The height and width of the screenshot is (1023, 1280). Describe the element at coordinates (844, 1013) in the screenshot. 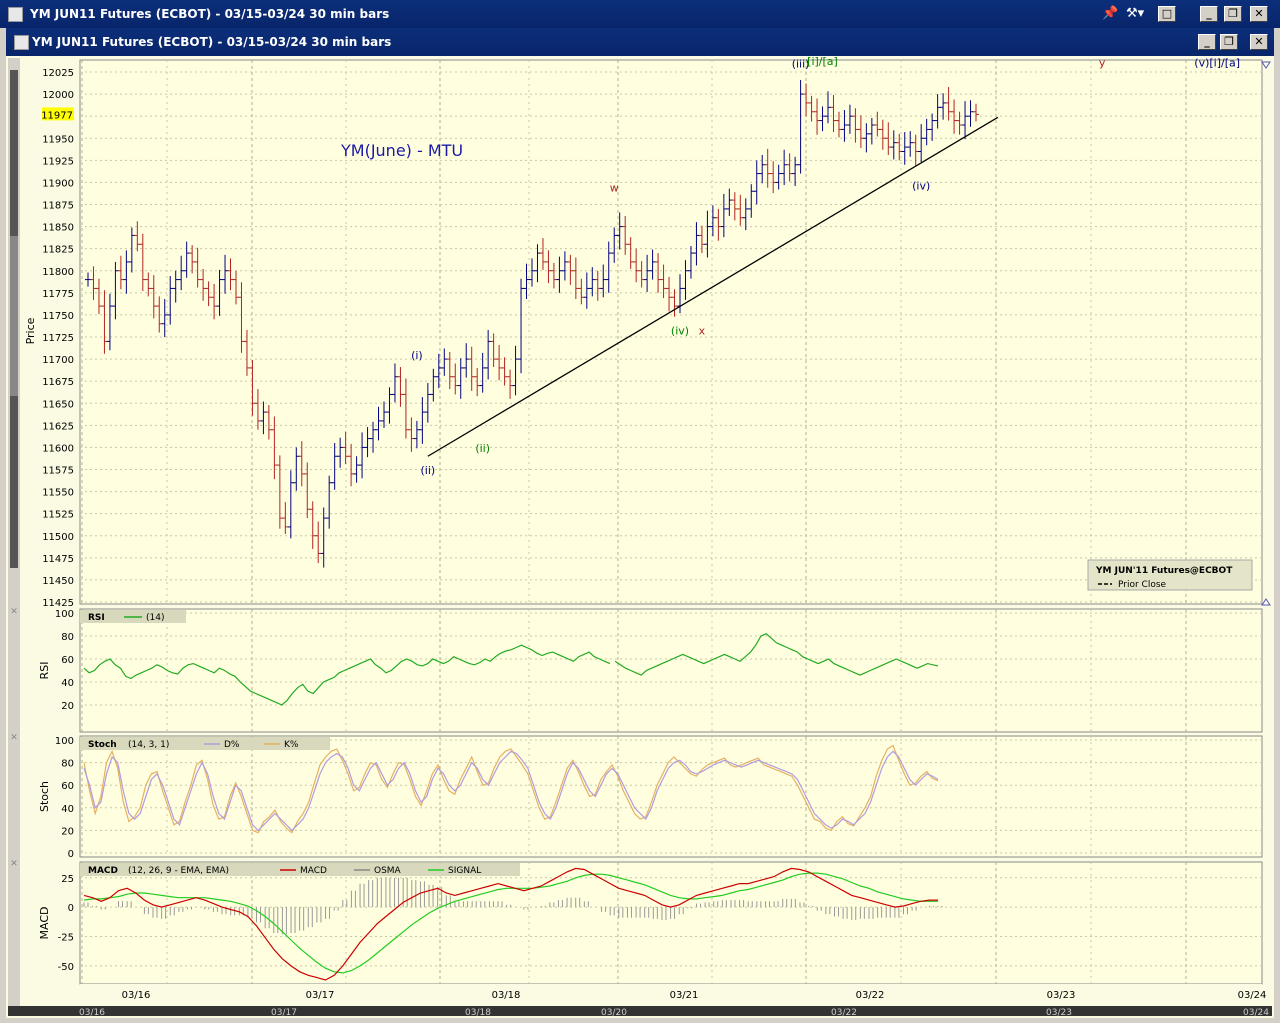

I see `scroll-date-label: 03/22` at that location.